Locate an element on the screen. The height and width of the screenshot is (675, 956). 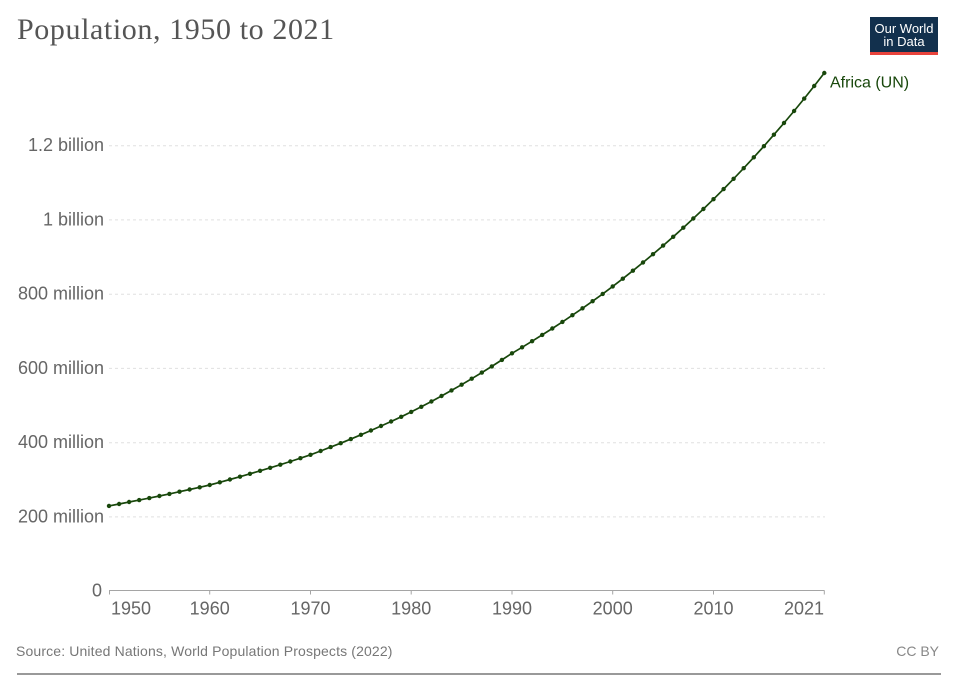
svg-text: 1960 is located at coordinates (210, 609).